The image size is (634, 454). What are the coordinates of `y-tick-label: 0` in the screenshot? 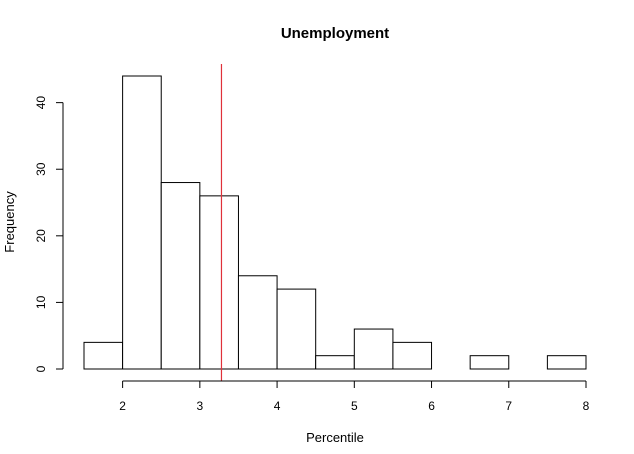 It's located at (41, 368).